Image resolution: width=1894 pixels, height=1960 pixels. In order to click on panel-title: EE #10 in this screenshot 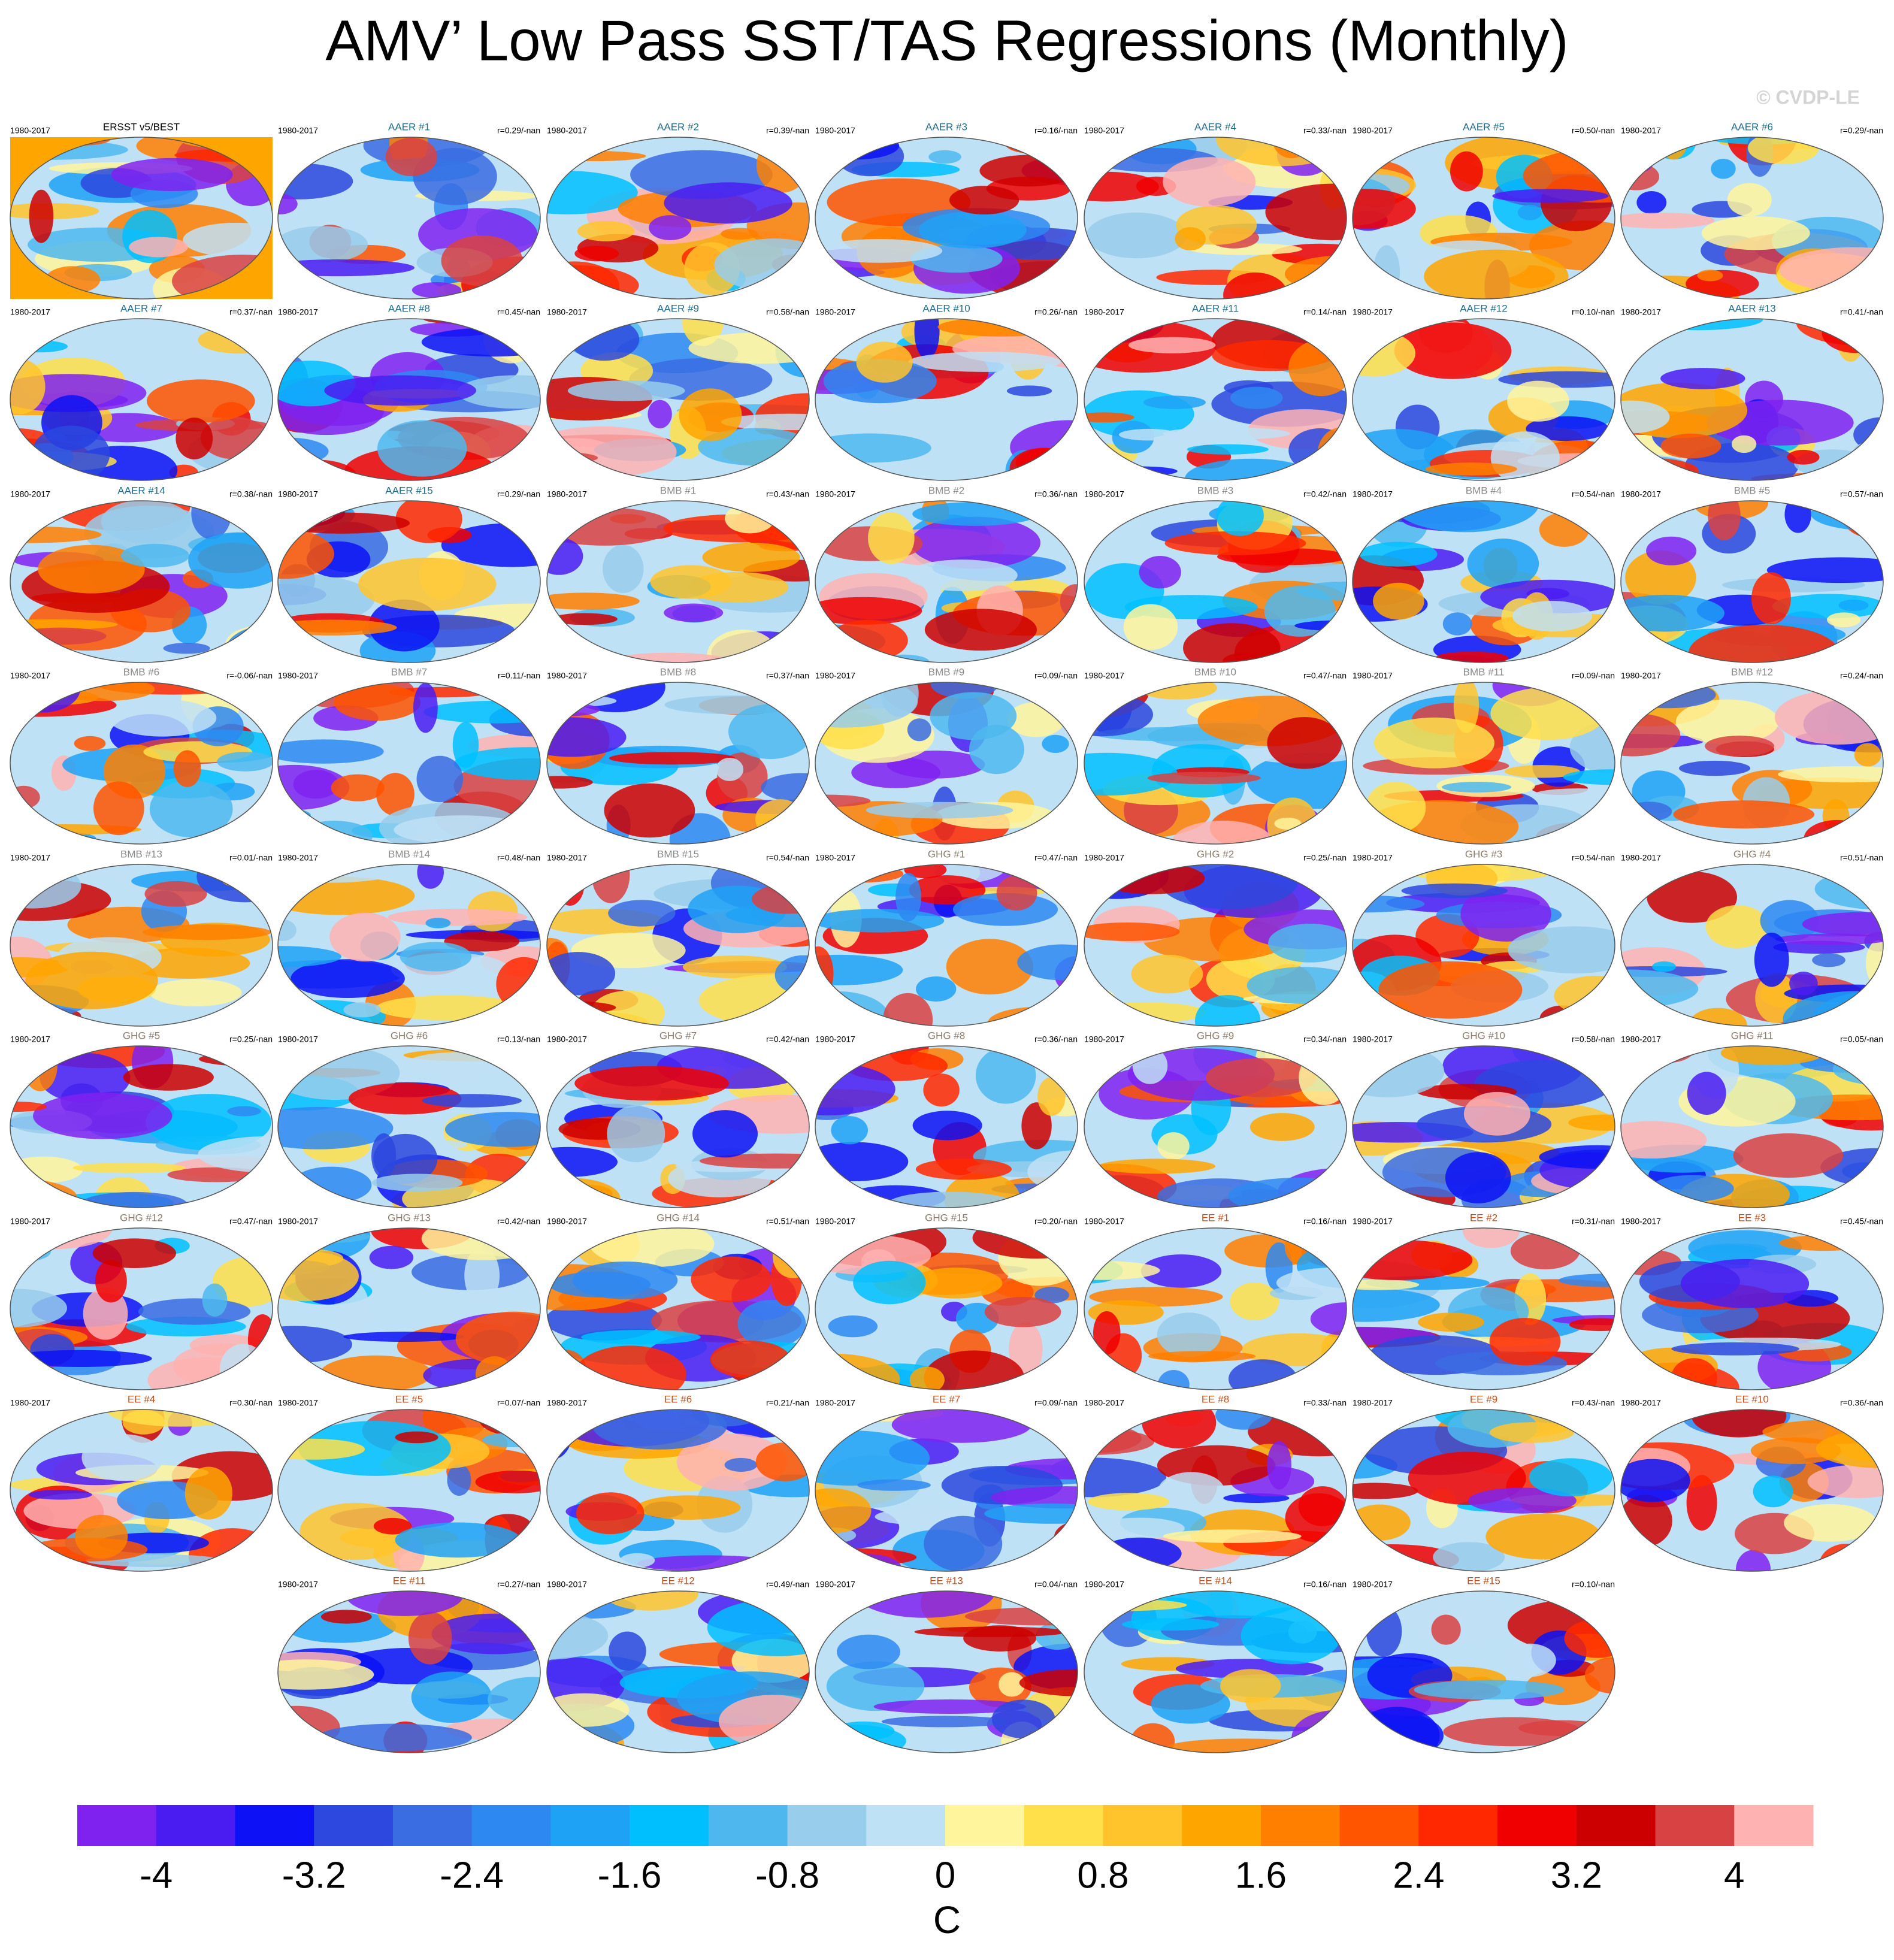, I will do `click(1752, 1399)`.